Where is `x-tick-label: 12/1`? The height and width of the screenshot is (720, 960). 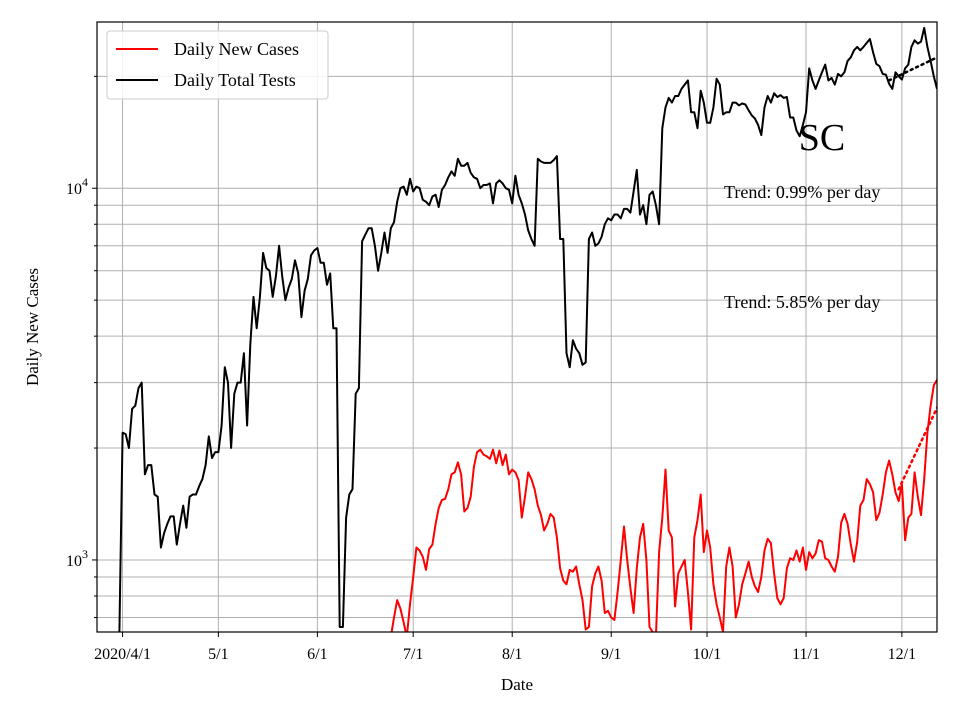 x-tick-label: 12/1 is located at coordinates (902, 654).